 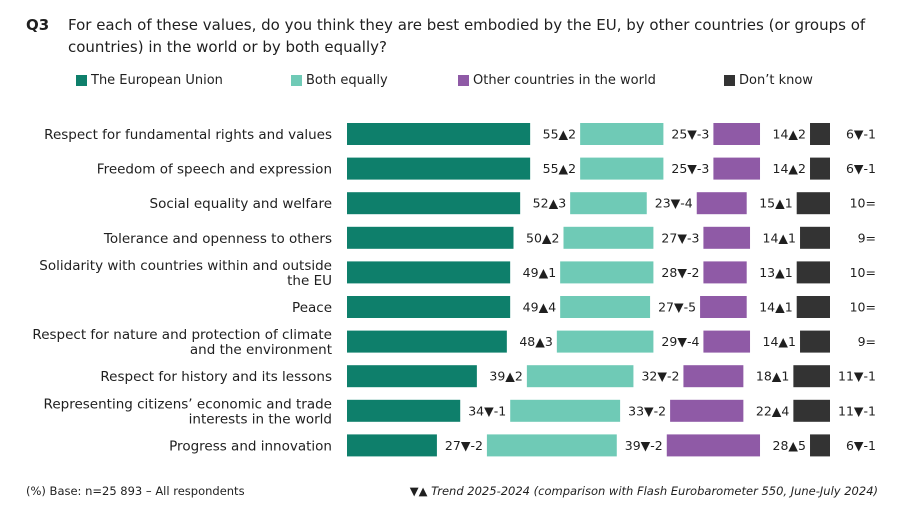 What do you see at coordinates (535, 341) in the screenshot?
I see `data-label: 48▲3` at bounding box center [535, 341].